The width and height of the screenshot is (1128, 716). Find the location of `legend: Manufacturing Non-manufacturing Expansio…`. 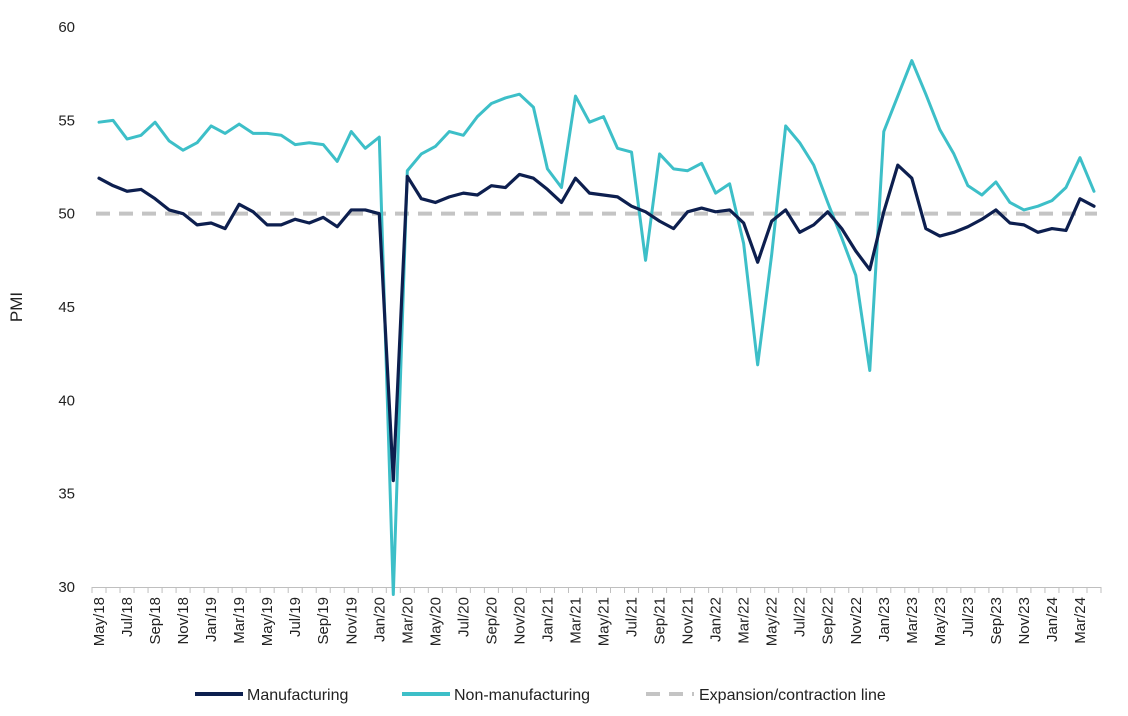

legend: Manufacturing Non-manufacturing Expansio… is located at coordinates (540, 695).